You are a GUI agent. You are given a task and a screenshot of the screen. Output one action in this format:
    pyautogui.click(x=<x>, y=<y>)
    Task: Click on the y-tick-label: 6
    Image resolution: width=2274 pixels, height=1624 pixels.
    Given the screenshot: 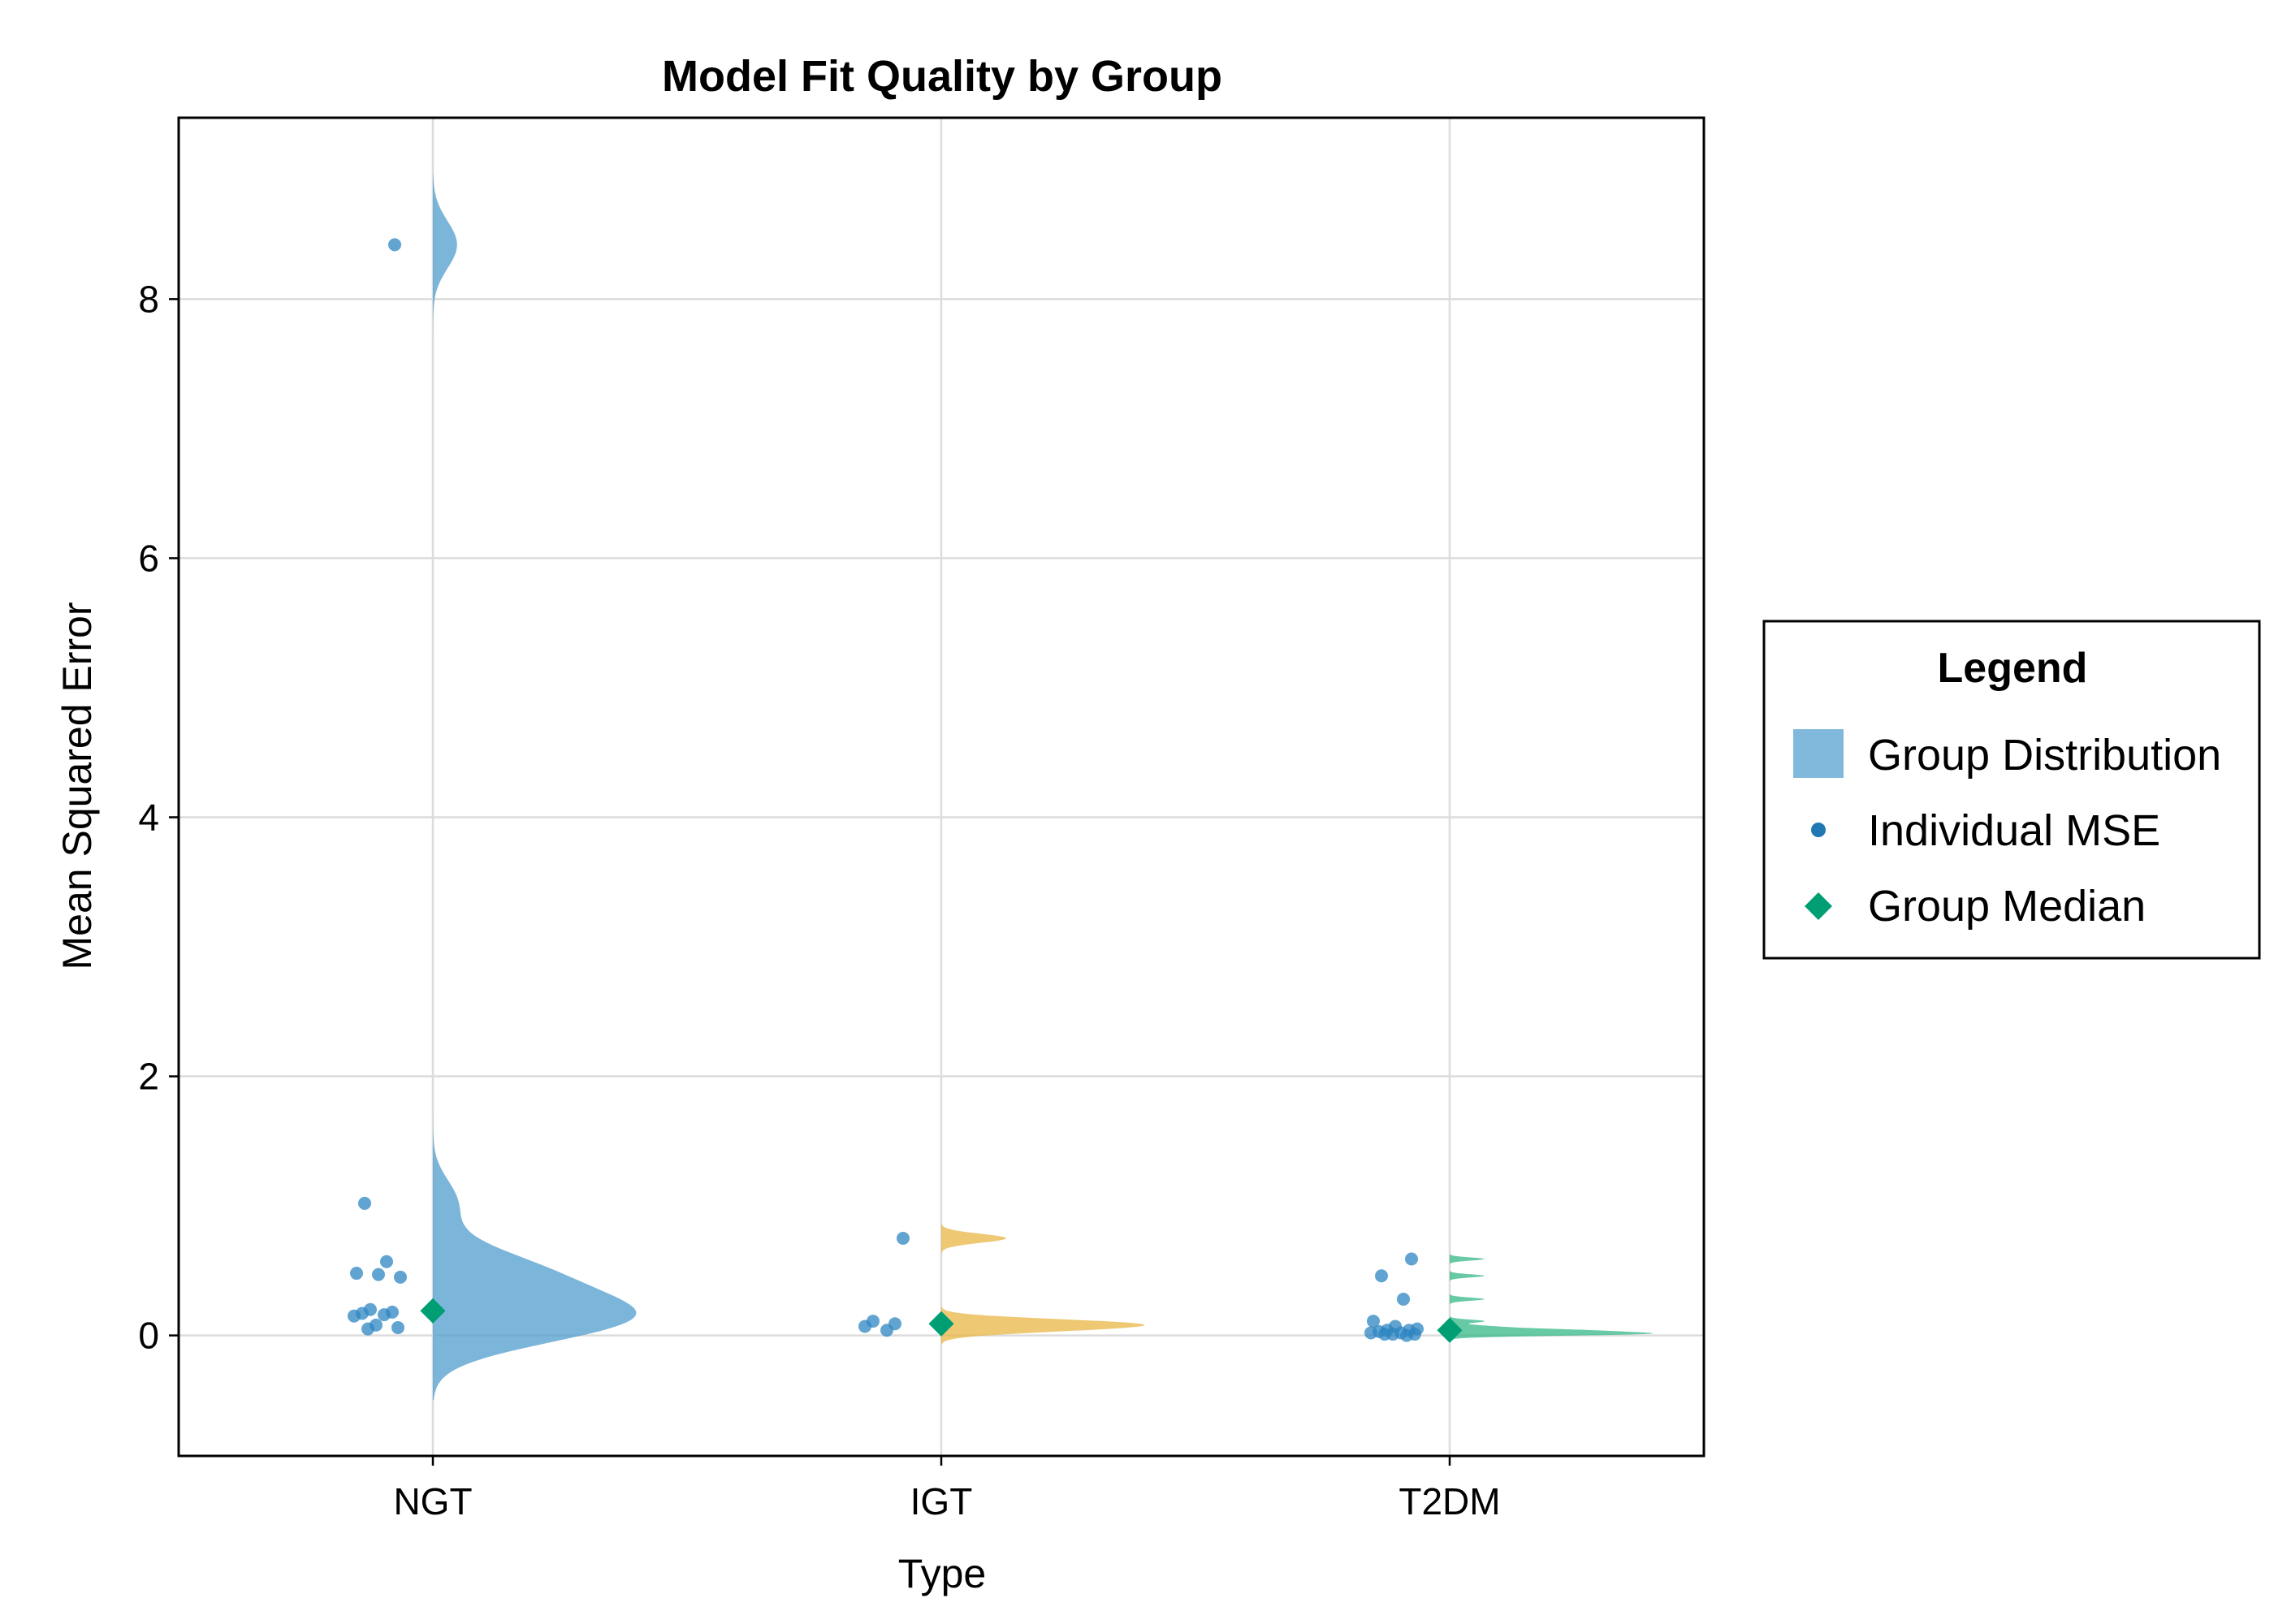 What is the action you would take?
    pyautogui.click(x=149, y=558)
    